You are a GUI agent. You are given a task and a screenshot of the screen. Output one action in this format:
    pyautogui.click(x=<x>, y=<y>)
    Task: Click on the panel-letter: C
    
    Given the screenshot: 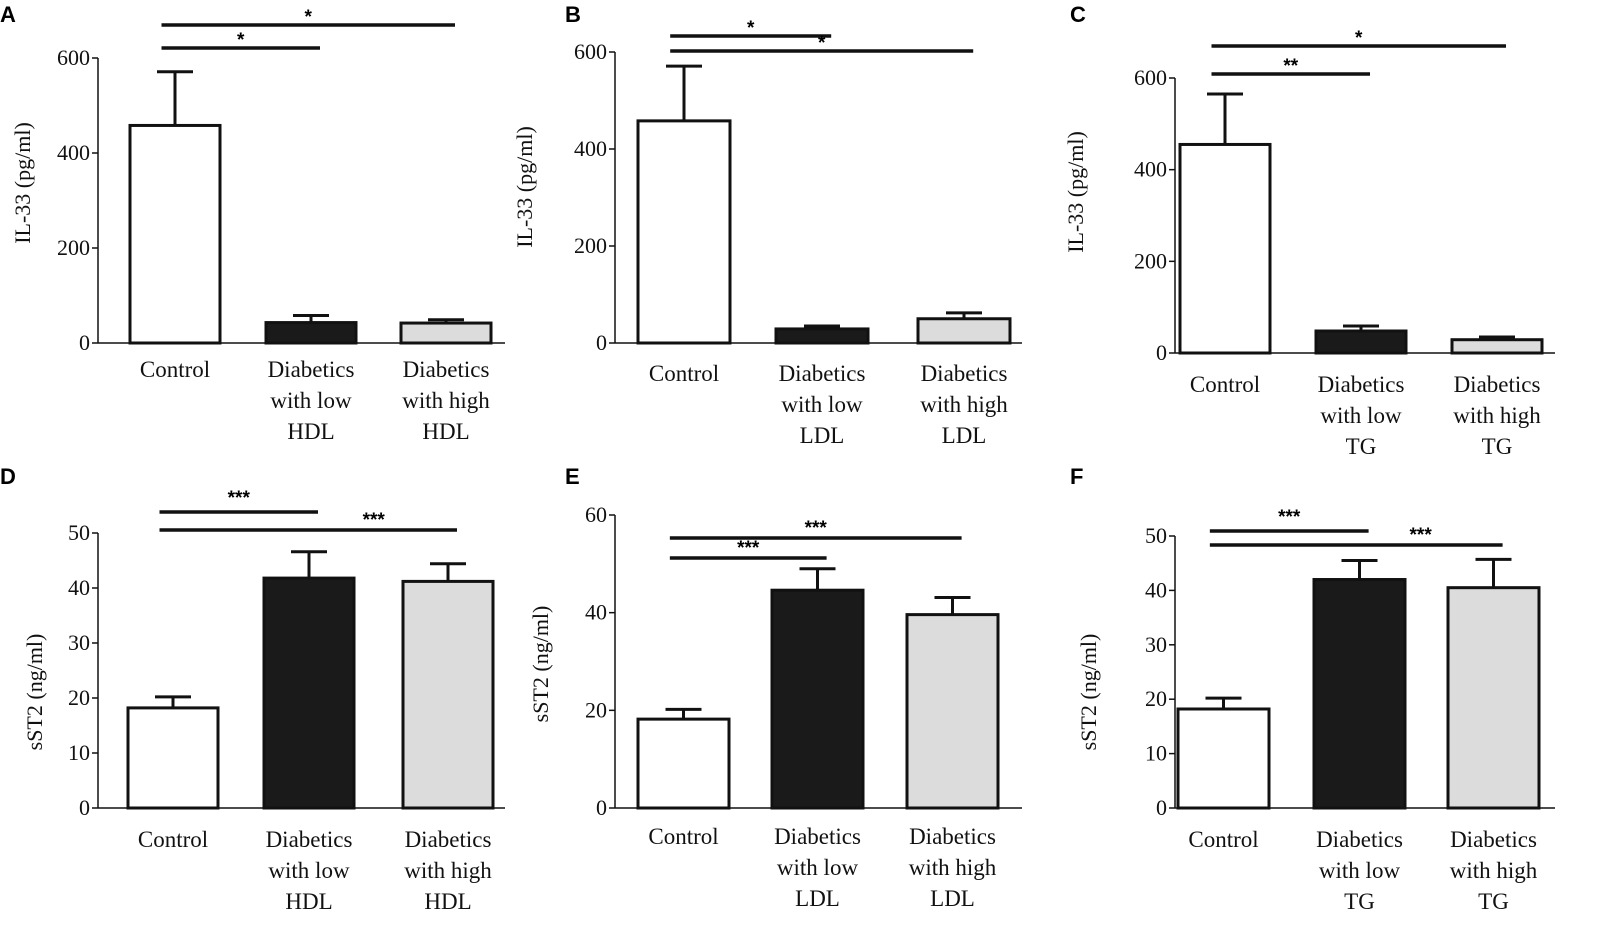 What is the action you would take?
    pyautogui.click(x=1078, y=14)
    